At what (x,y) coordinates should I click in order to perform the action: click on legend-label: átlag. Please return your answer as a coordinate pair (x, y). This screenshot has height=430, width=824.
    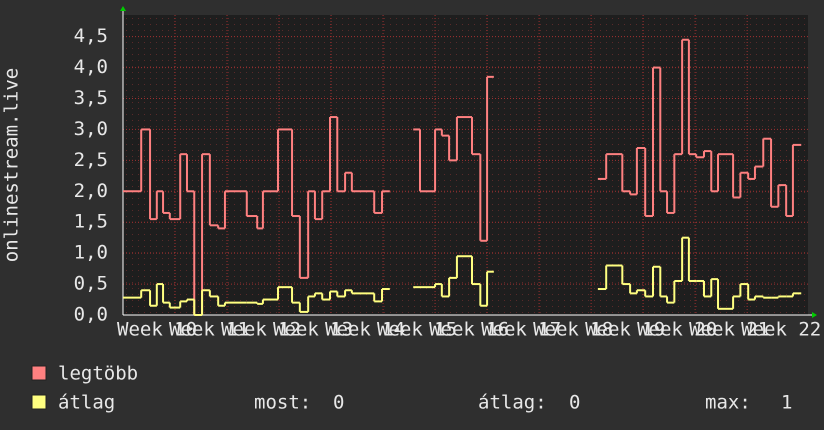
    Looking at the image, I should click on (86, 403).